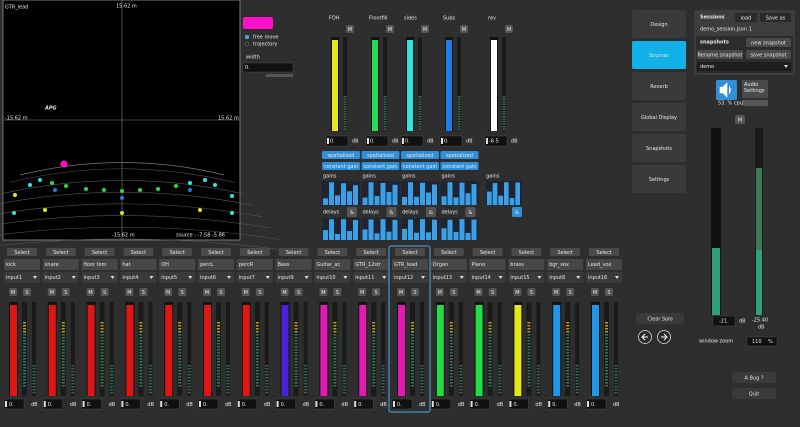 This screenshot has width=800, height=427. What do you see at coordinates (754, 377) in the screenshot?
I see `bug-button` at bounding box center [754, 377].